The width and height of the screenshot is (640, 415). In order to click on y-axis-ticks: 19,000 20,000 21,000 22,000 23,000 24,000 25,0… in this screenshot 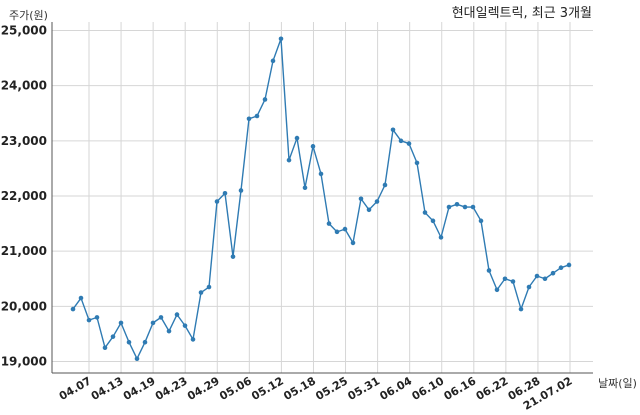, I will do `click(24, 196)`.